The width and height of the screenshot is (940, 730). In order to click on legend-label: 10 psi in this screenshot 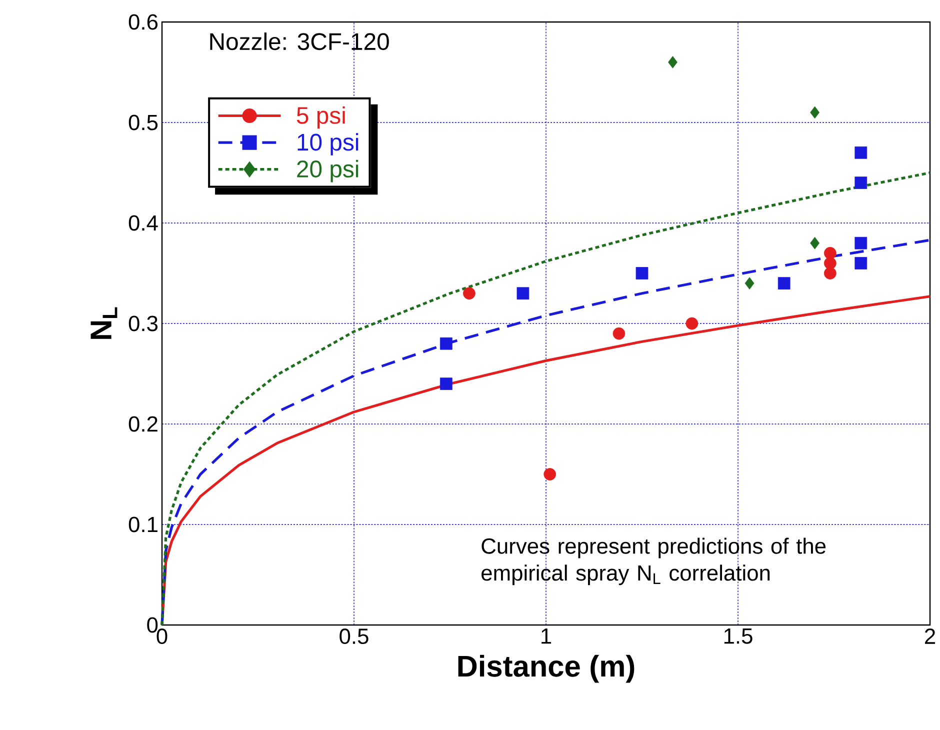, I will do `click(328, 144)`.